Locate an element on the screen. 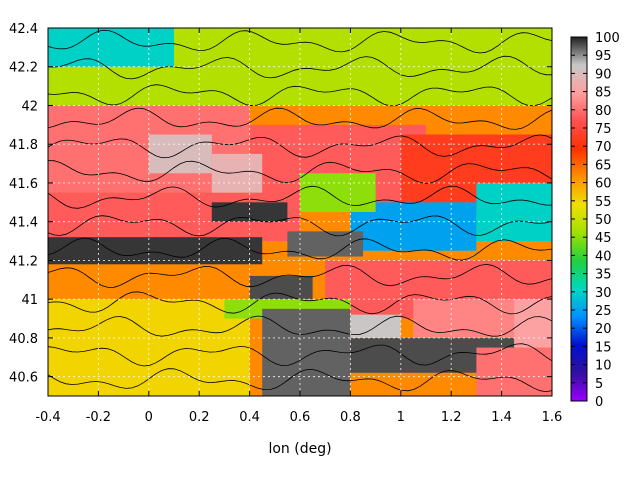 This screenshot has width=640, height=480. colorbar-tick-label: 10 is located at coordinates (603, 366).